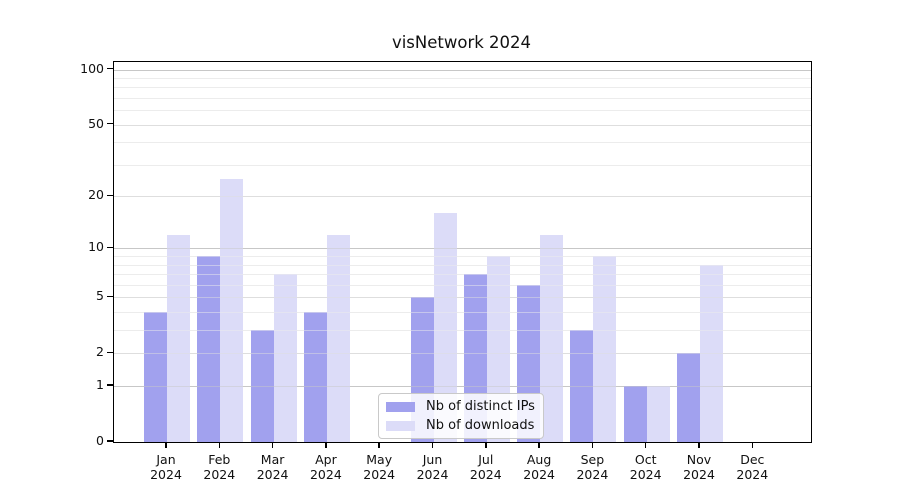 This screenshot has width=900, height=500. What do you see at coordinates (325, 467) in the screenshot?
I see `x-tick-label-apr: Apr 2024` at bounding box center [325, 467].